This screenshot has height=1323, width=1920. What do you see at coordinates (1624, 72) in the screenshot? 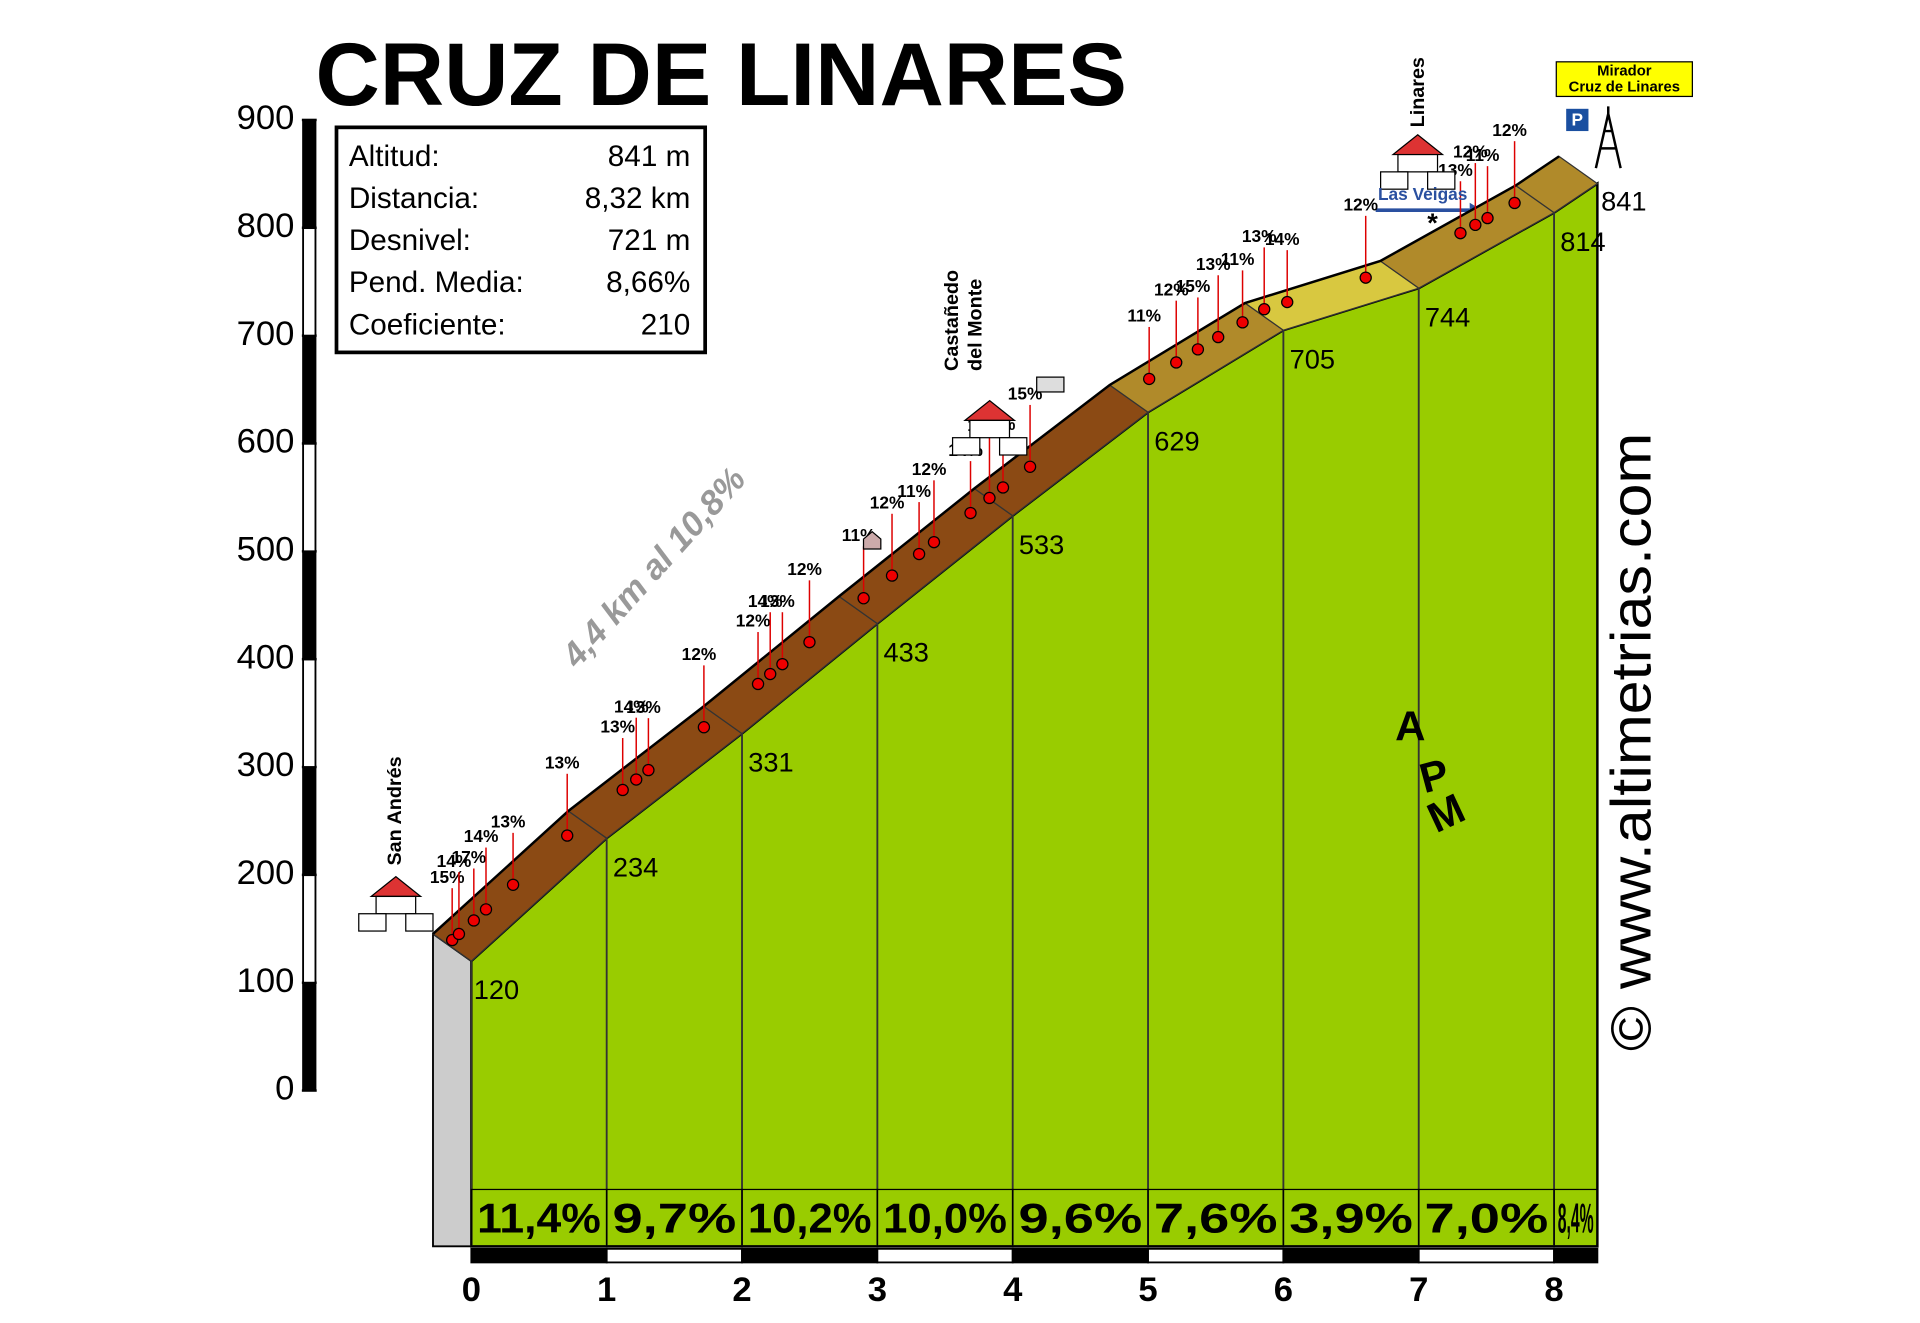
I see `summit-label: Mirador` at bounding box center [1624, 72].